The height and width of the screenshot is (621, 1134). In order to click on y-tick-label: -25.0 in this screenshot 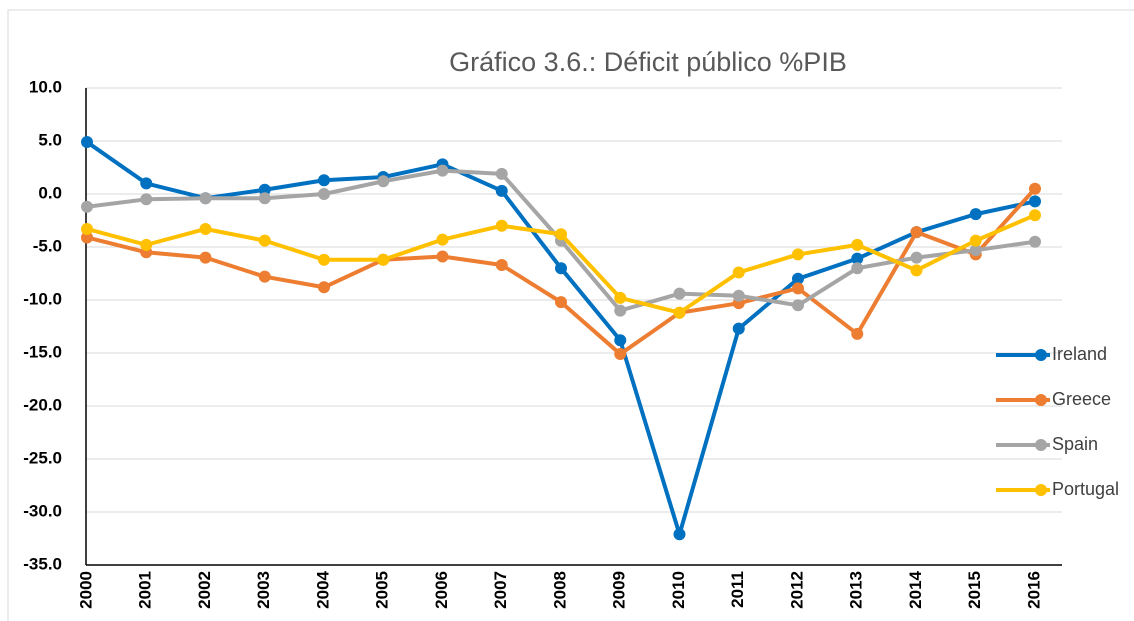, I will do `click(42, 457)`.